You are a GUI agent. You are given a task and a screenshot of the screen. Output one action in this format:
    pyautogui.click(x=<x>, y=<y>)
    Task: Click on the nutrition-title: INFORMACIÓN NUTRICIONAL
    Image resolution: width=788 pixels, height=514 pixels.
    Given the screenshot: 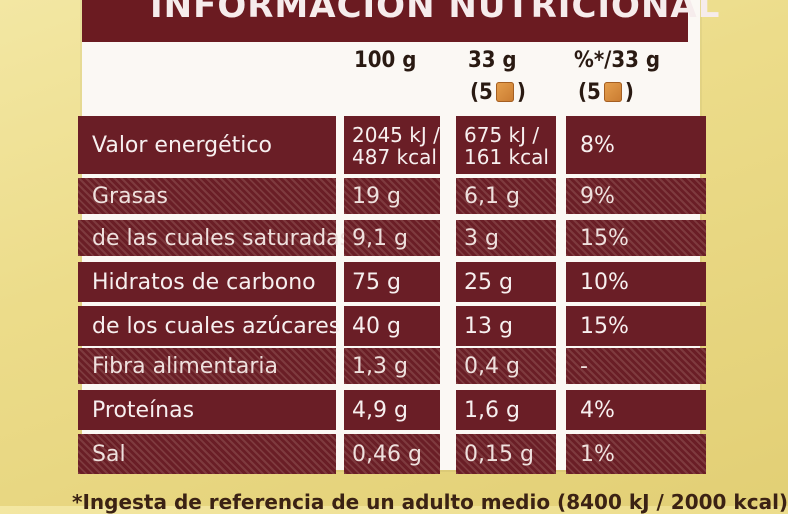 What is the action you would take?
    pyautogui.click(x=435, y=13)
    